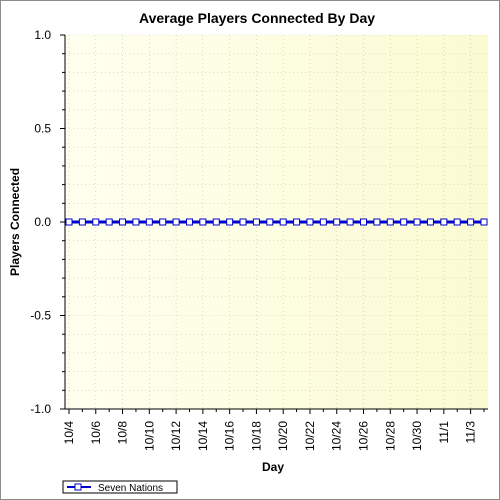 Image resolution: width=500 pixels, height=500 pixels. What do you see at coordinates (390, 436) in the screenshot?
I see `x-tick-label: 10/28` at bounding box center [390, 436].